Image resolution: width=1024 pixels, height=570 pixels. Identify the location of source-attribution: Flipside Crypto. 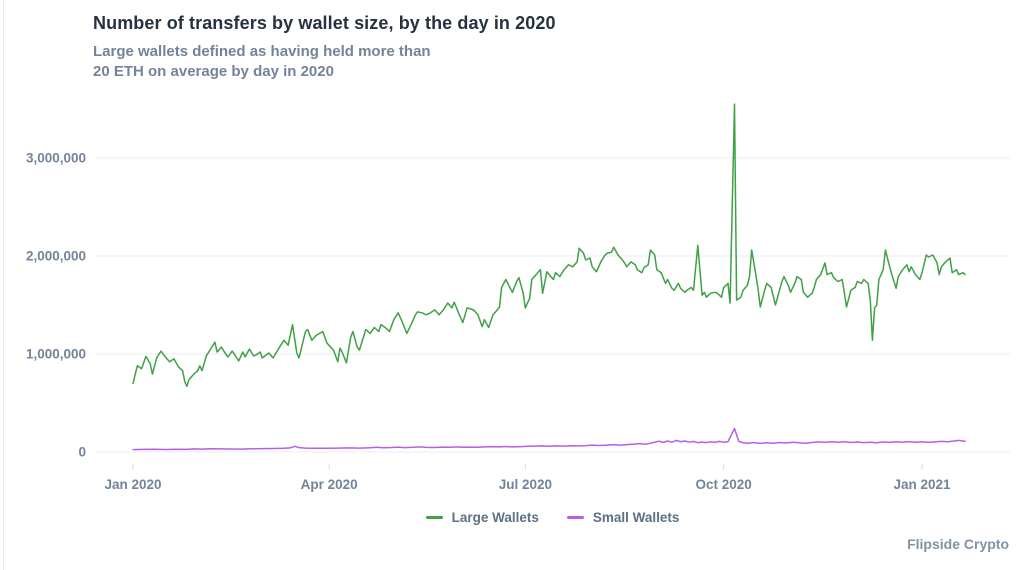
(958, 544).